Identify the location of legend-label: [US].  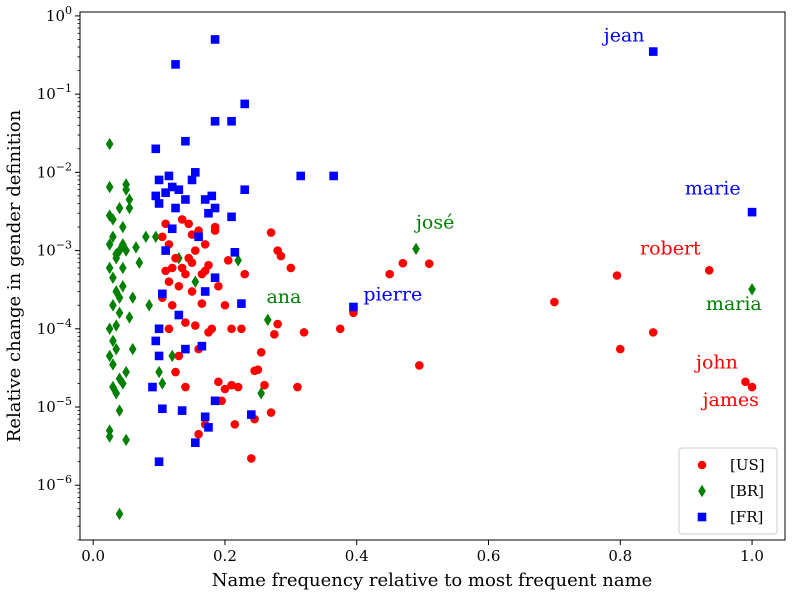
(747, 465).